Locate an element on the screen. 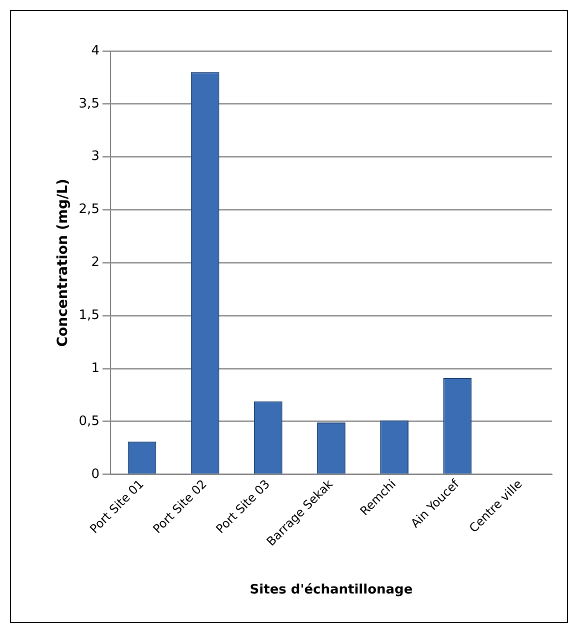 The height and width of the screenshot is (635, 580). y-tick-label: 3,5 is located at coordinates (89, 104).